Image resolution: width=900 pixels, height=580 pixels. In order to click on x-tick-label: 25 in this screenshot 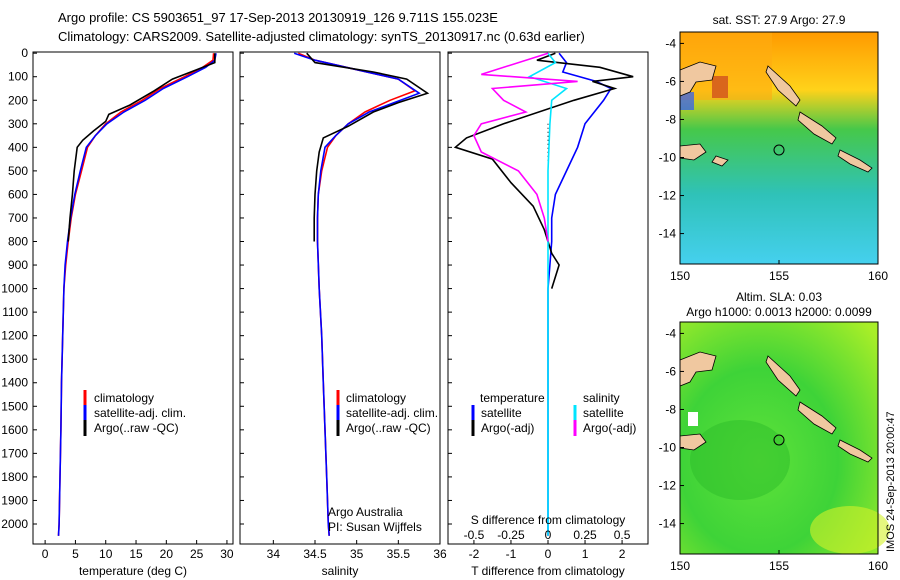, I will do `click(197, 554)`.